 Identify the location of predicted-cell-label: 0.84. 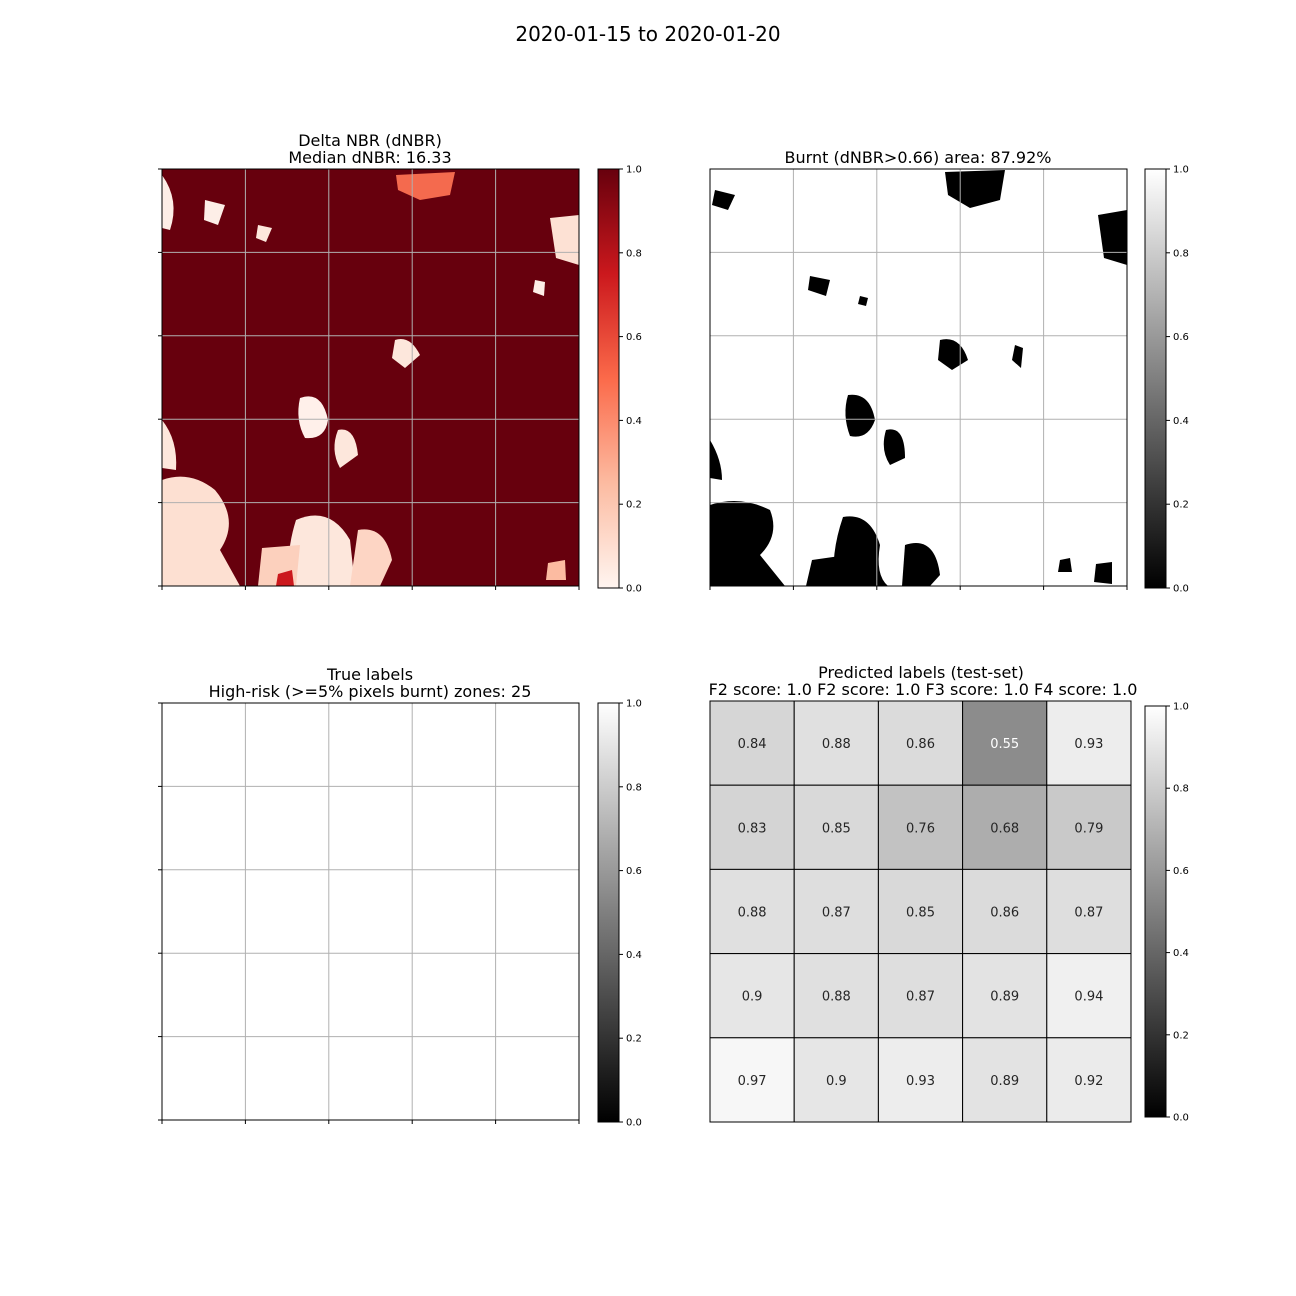
(752, 744).